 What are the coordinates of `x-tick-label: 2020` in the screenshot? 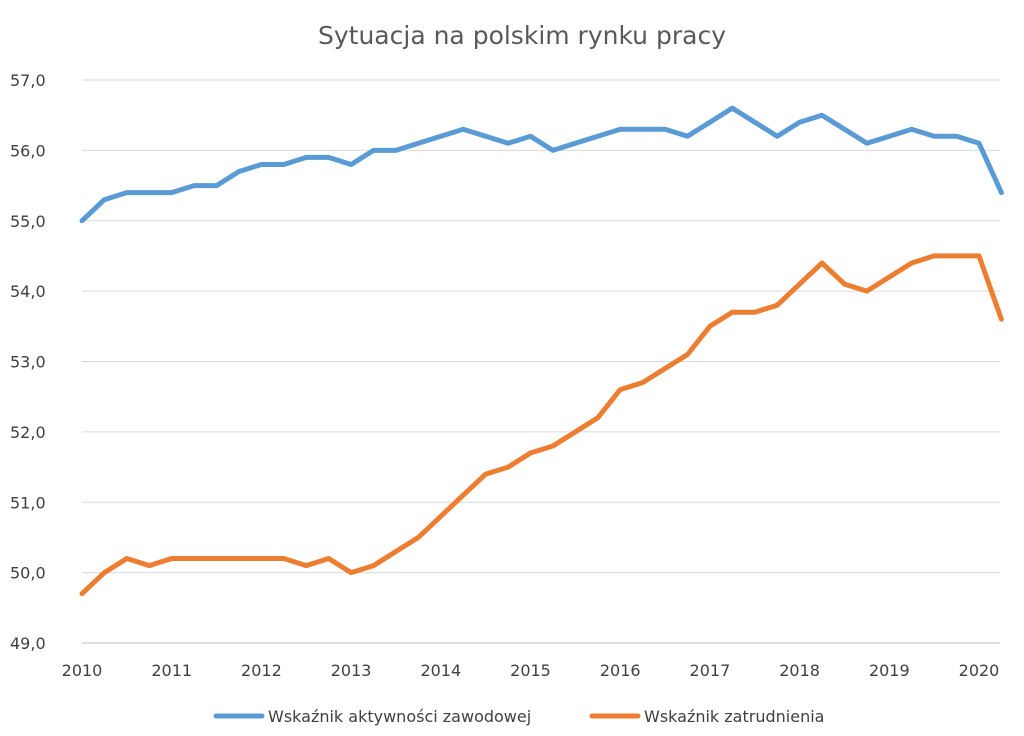 It's located at (979, 670).